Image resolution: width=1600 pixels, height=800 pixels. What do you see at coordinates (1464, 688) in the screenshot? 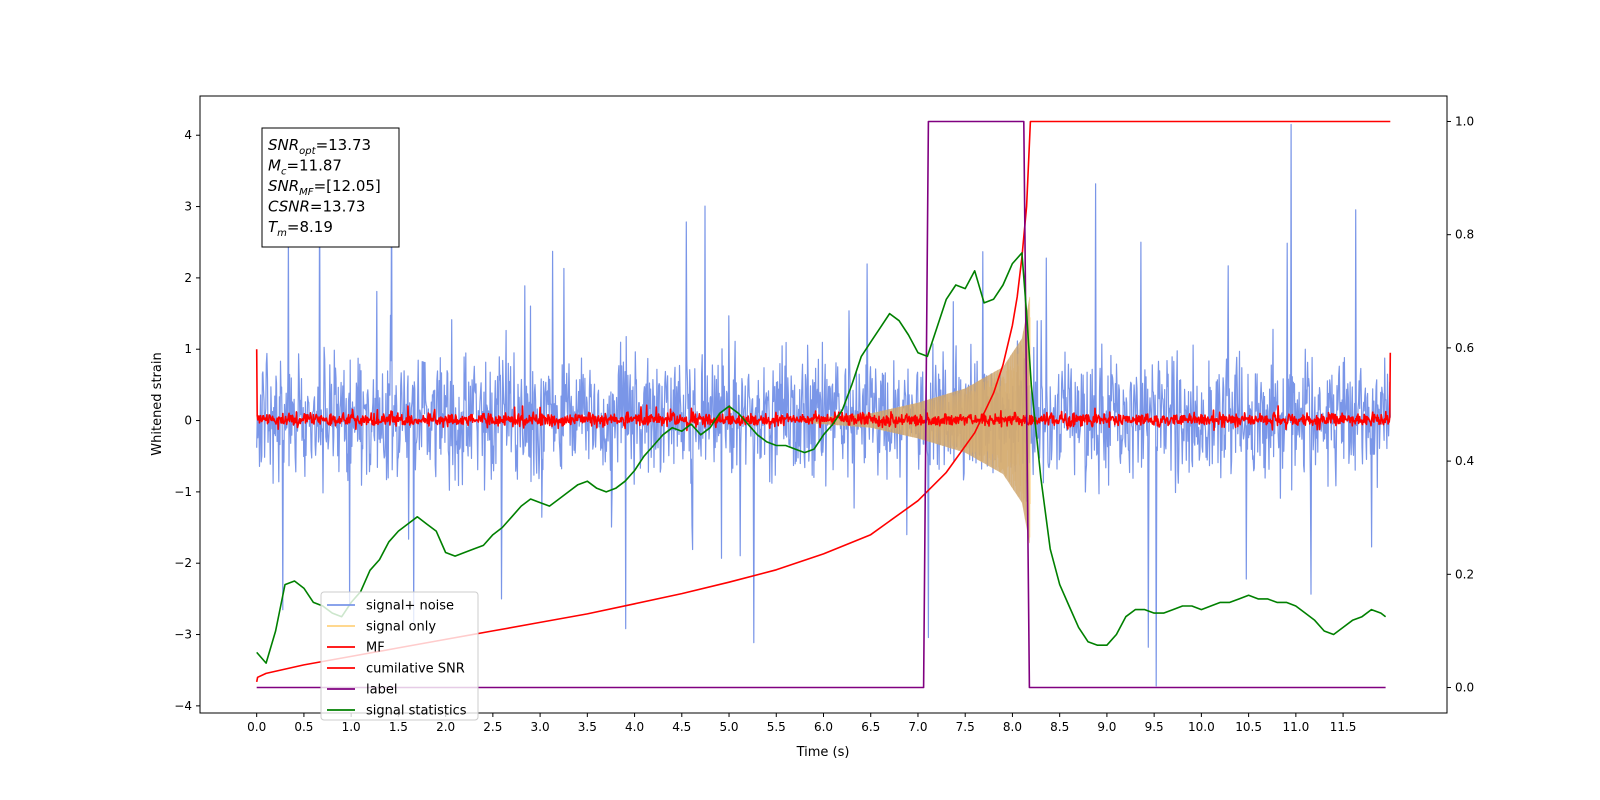
I see `y-right-tick-label: 0.0` at bounding box center [1464, 688].